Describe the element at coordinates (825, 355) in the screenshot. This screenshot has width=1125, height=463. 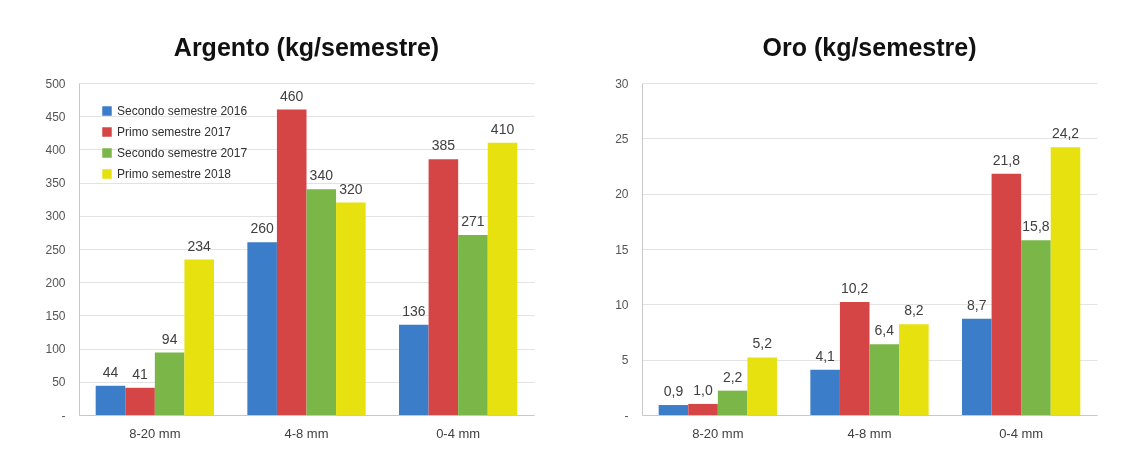
I see `data-label: 4,1` at that location.